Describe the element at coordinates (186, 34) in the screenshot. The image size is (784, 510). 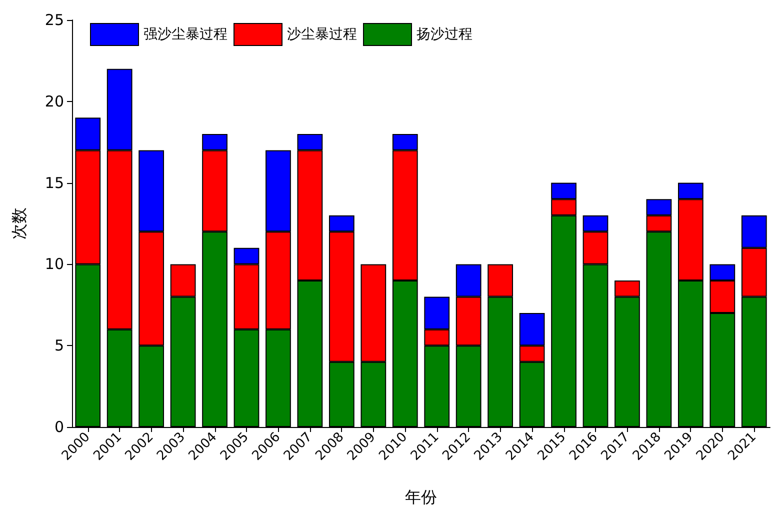
I see `legend-label: 强沙尘暴过程` at that location.